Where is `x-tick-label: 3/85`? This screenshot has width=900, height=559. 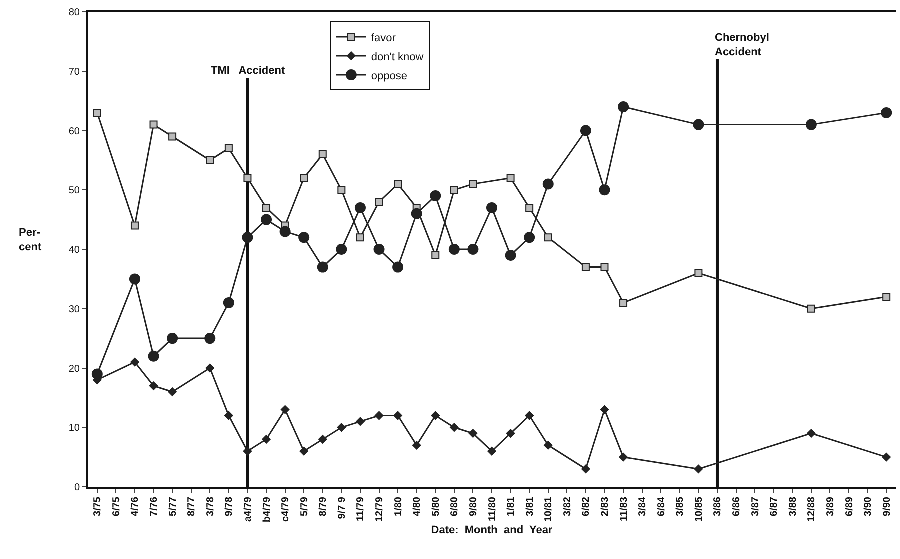
x-tick-label: 3/85 is located at coordinates (680, 506).